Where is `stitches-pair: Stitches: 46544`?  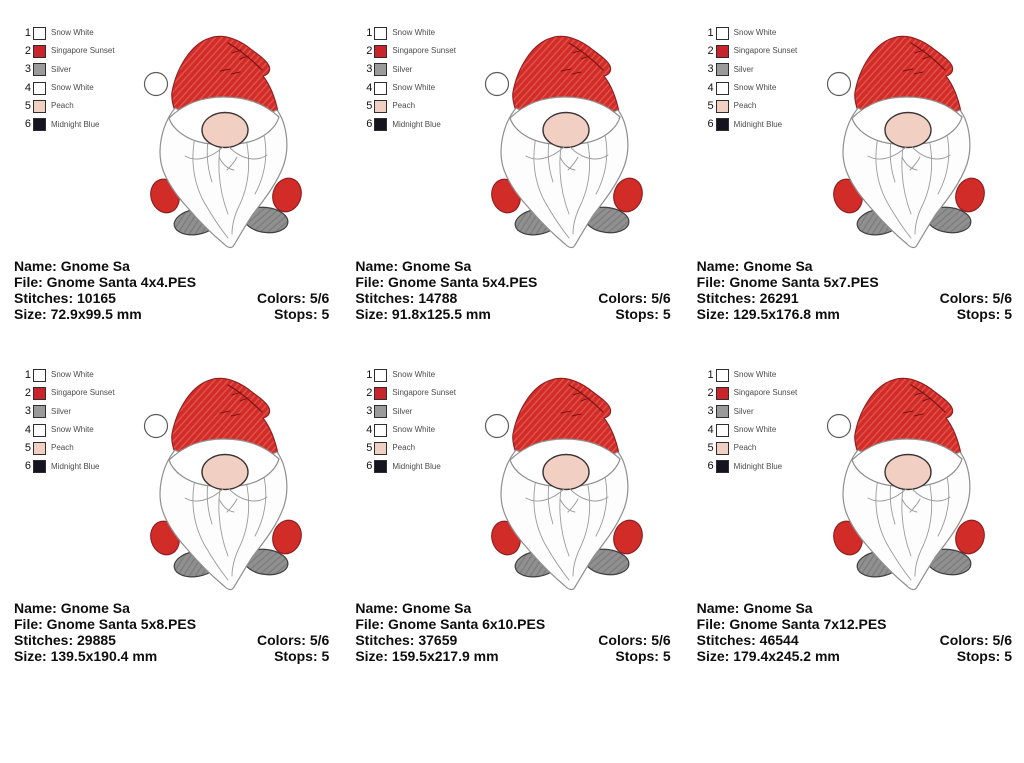 stitches-pair: Stitches: 46544 is located at coordinates (748, 640).